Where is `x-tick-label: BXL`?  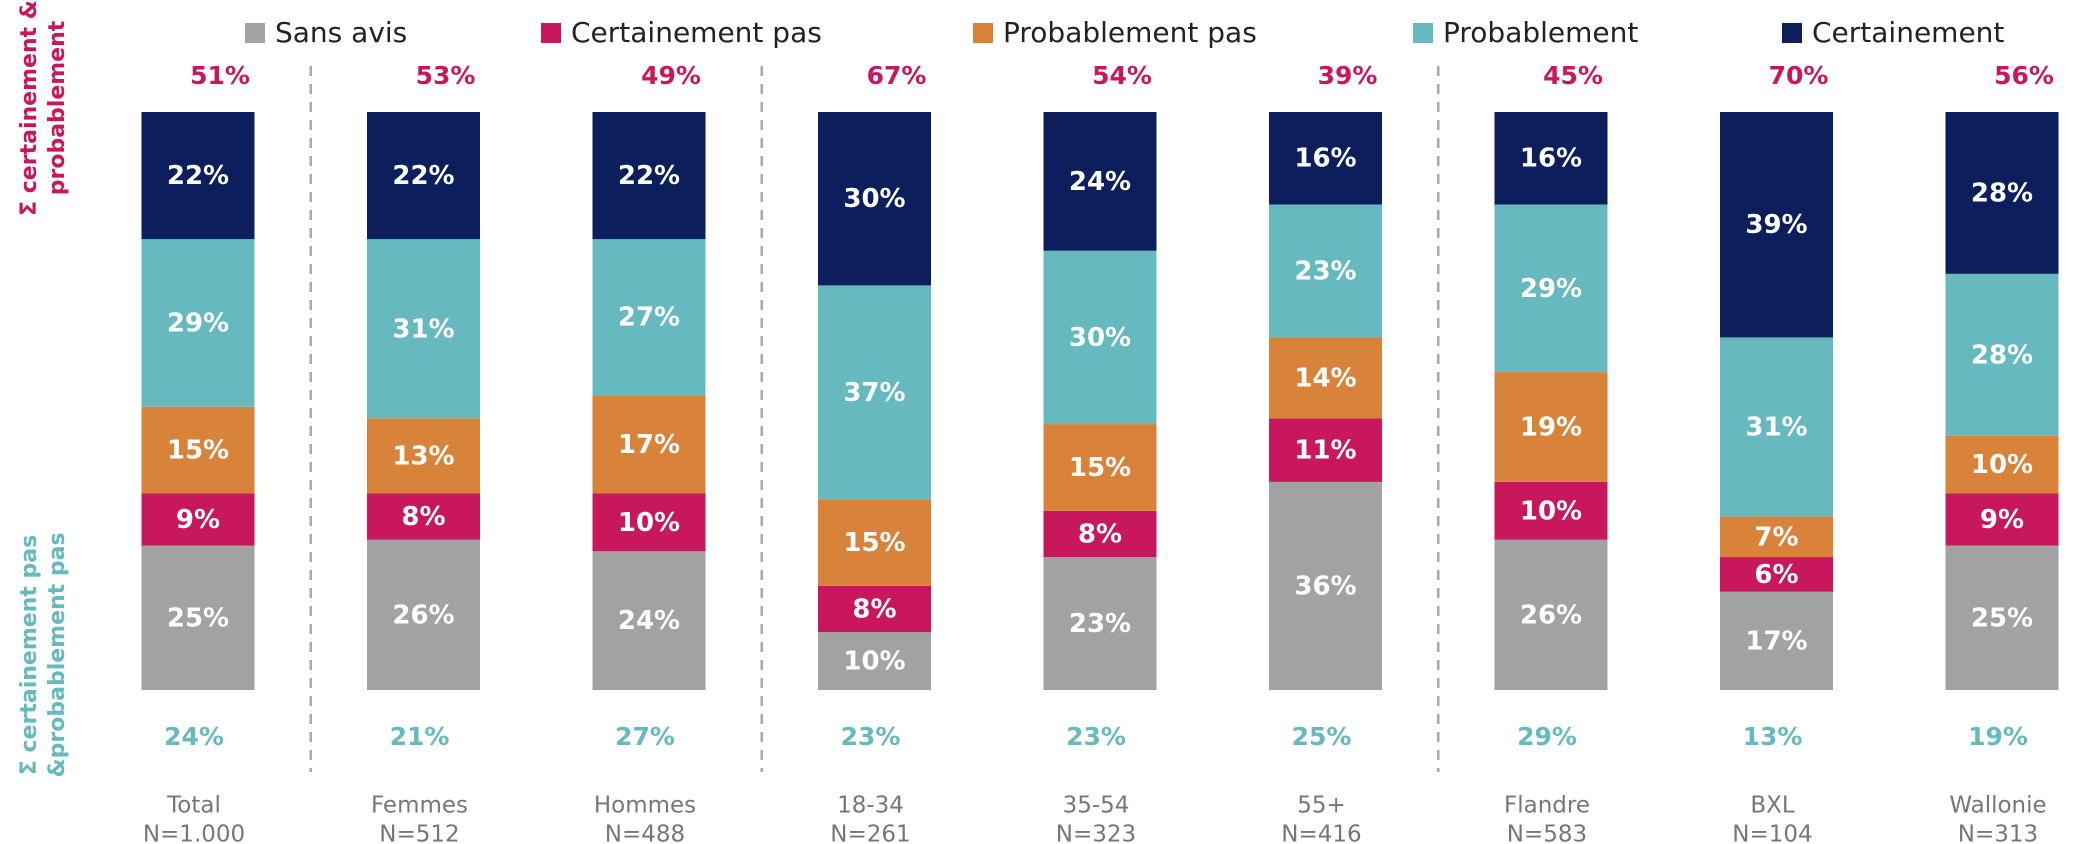 x-tick-label: BXL is located at coordinates (1772, 806).